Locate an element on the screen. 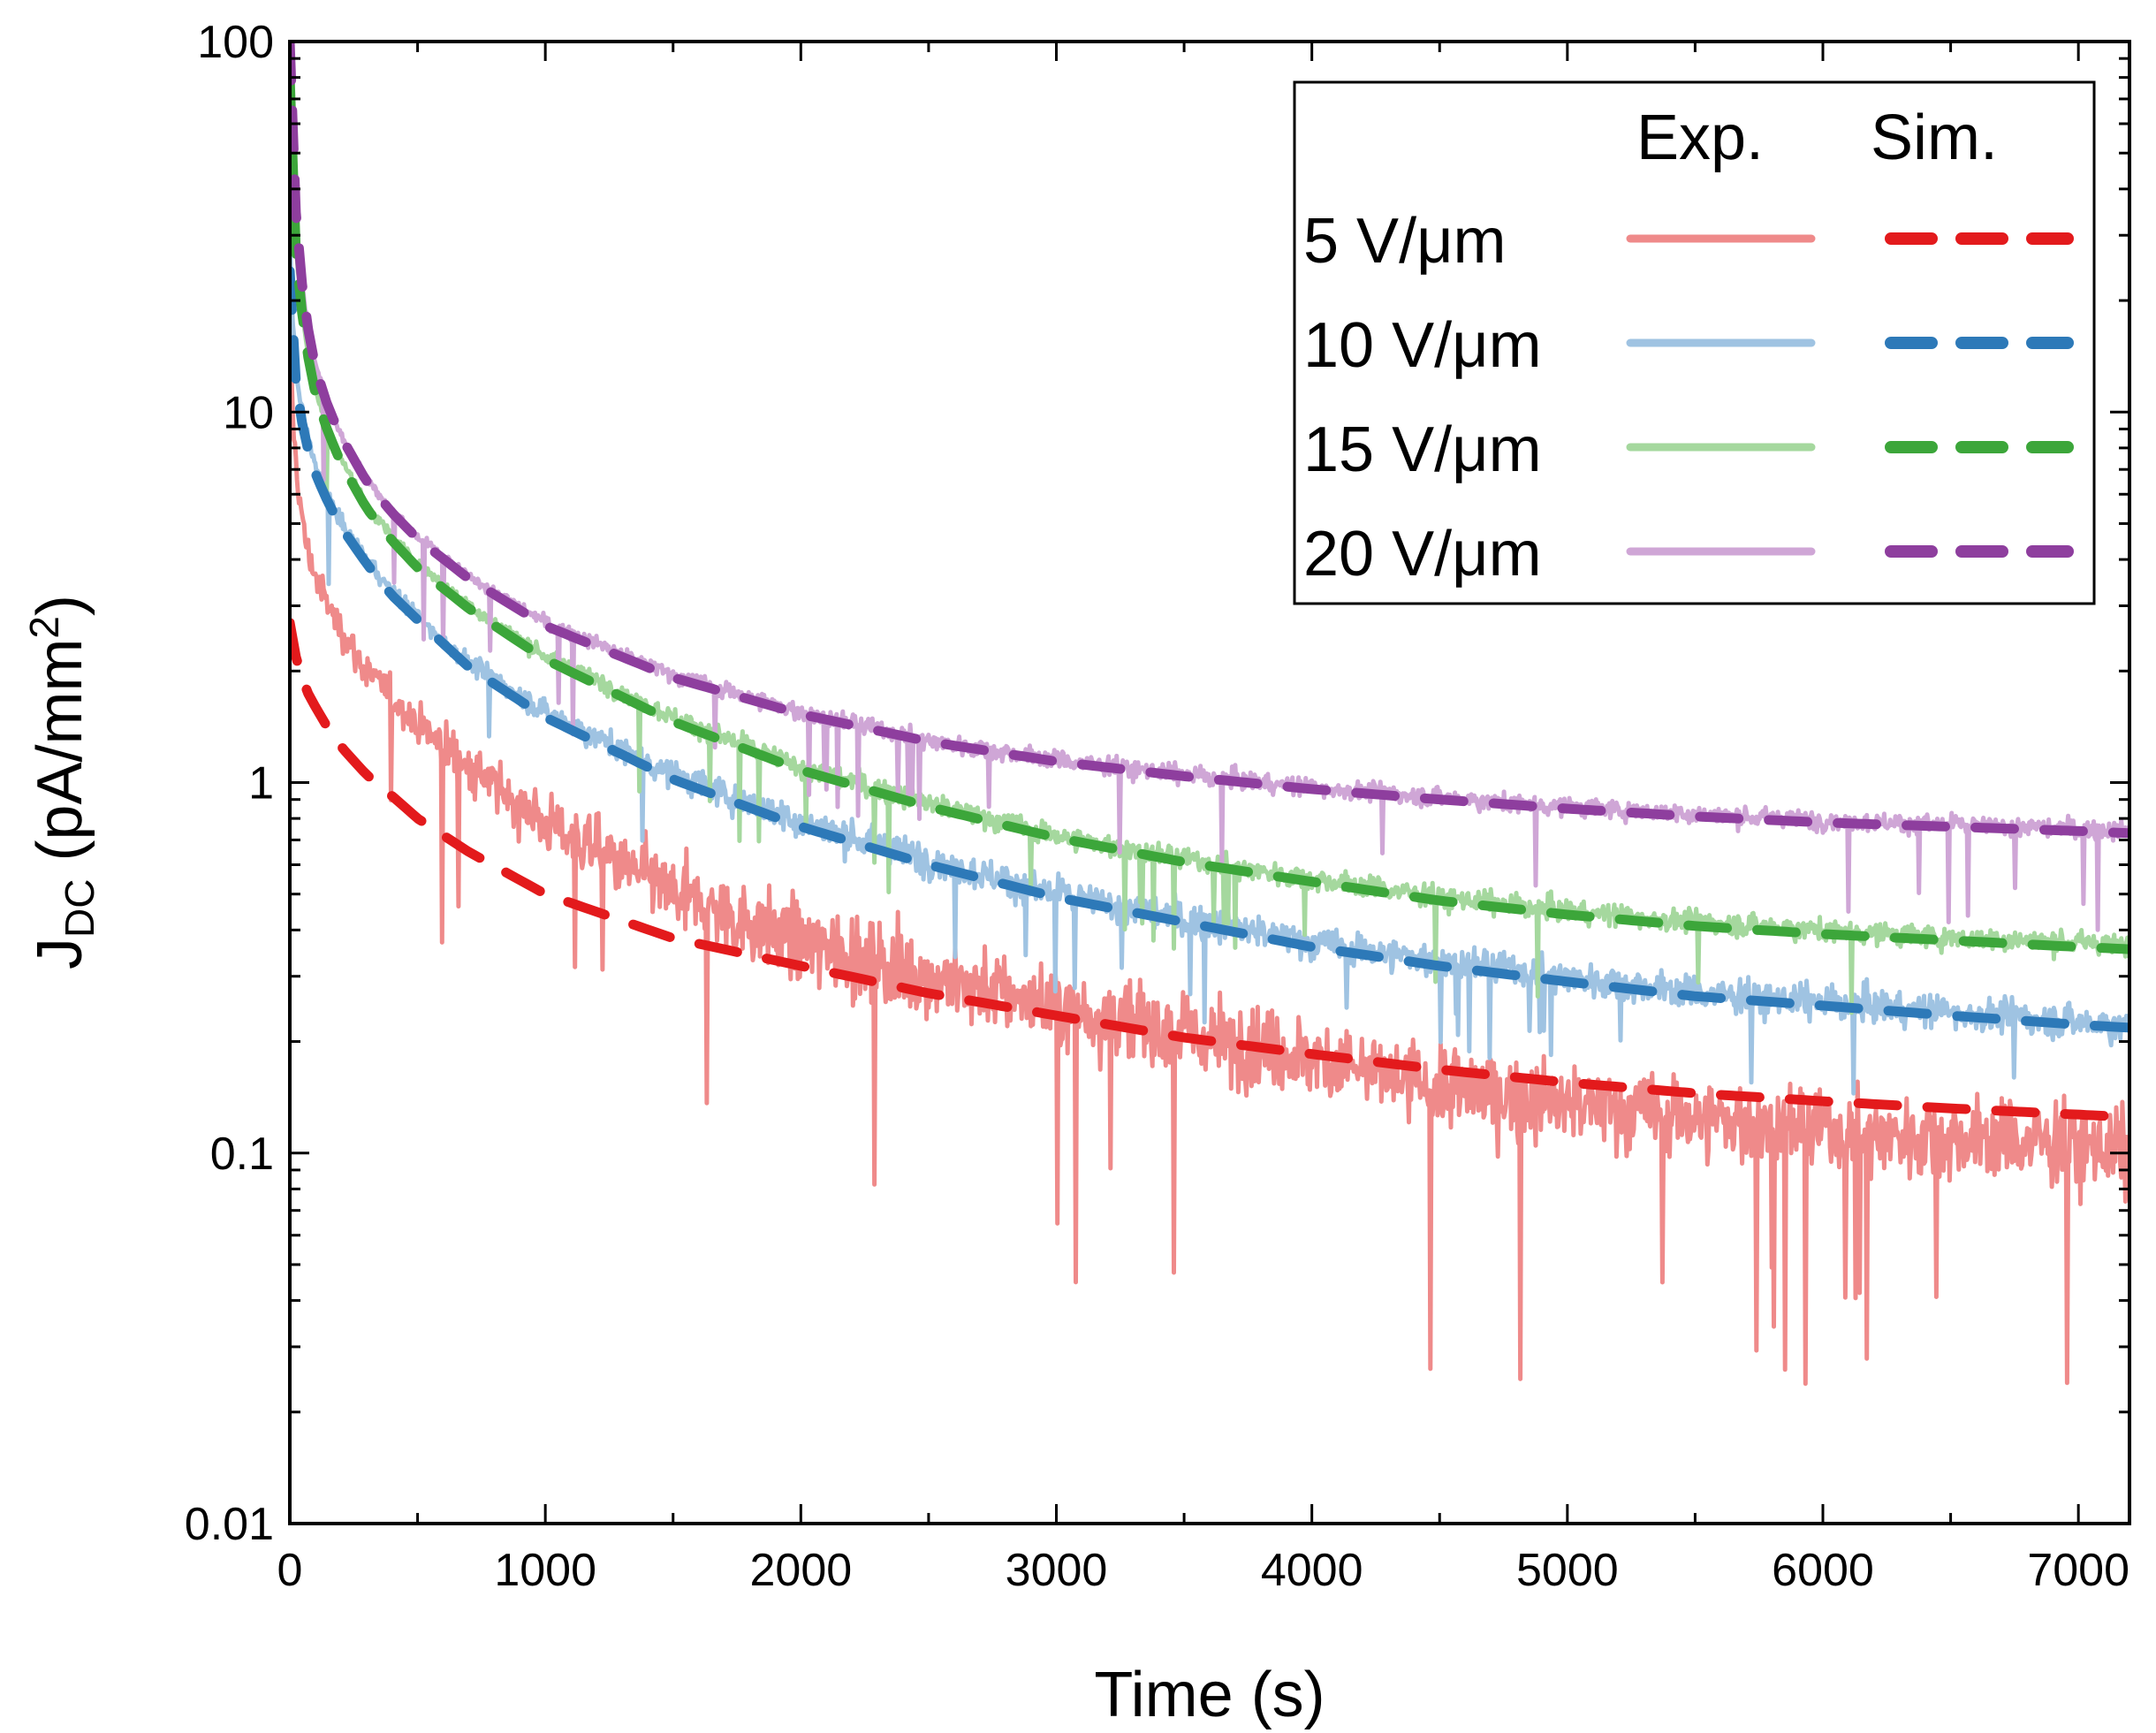  legend-swatches is located at coordinates (1850, 395).